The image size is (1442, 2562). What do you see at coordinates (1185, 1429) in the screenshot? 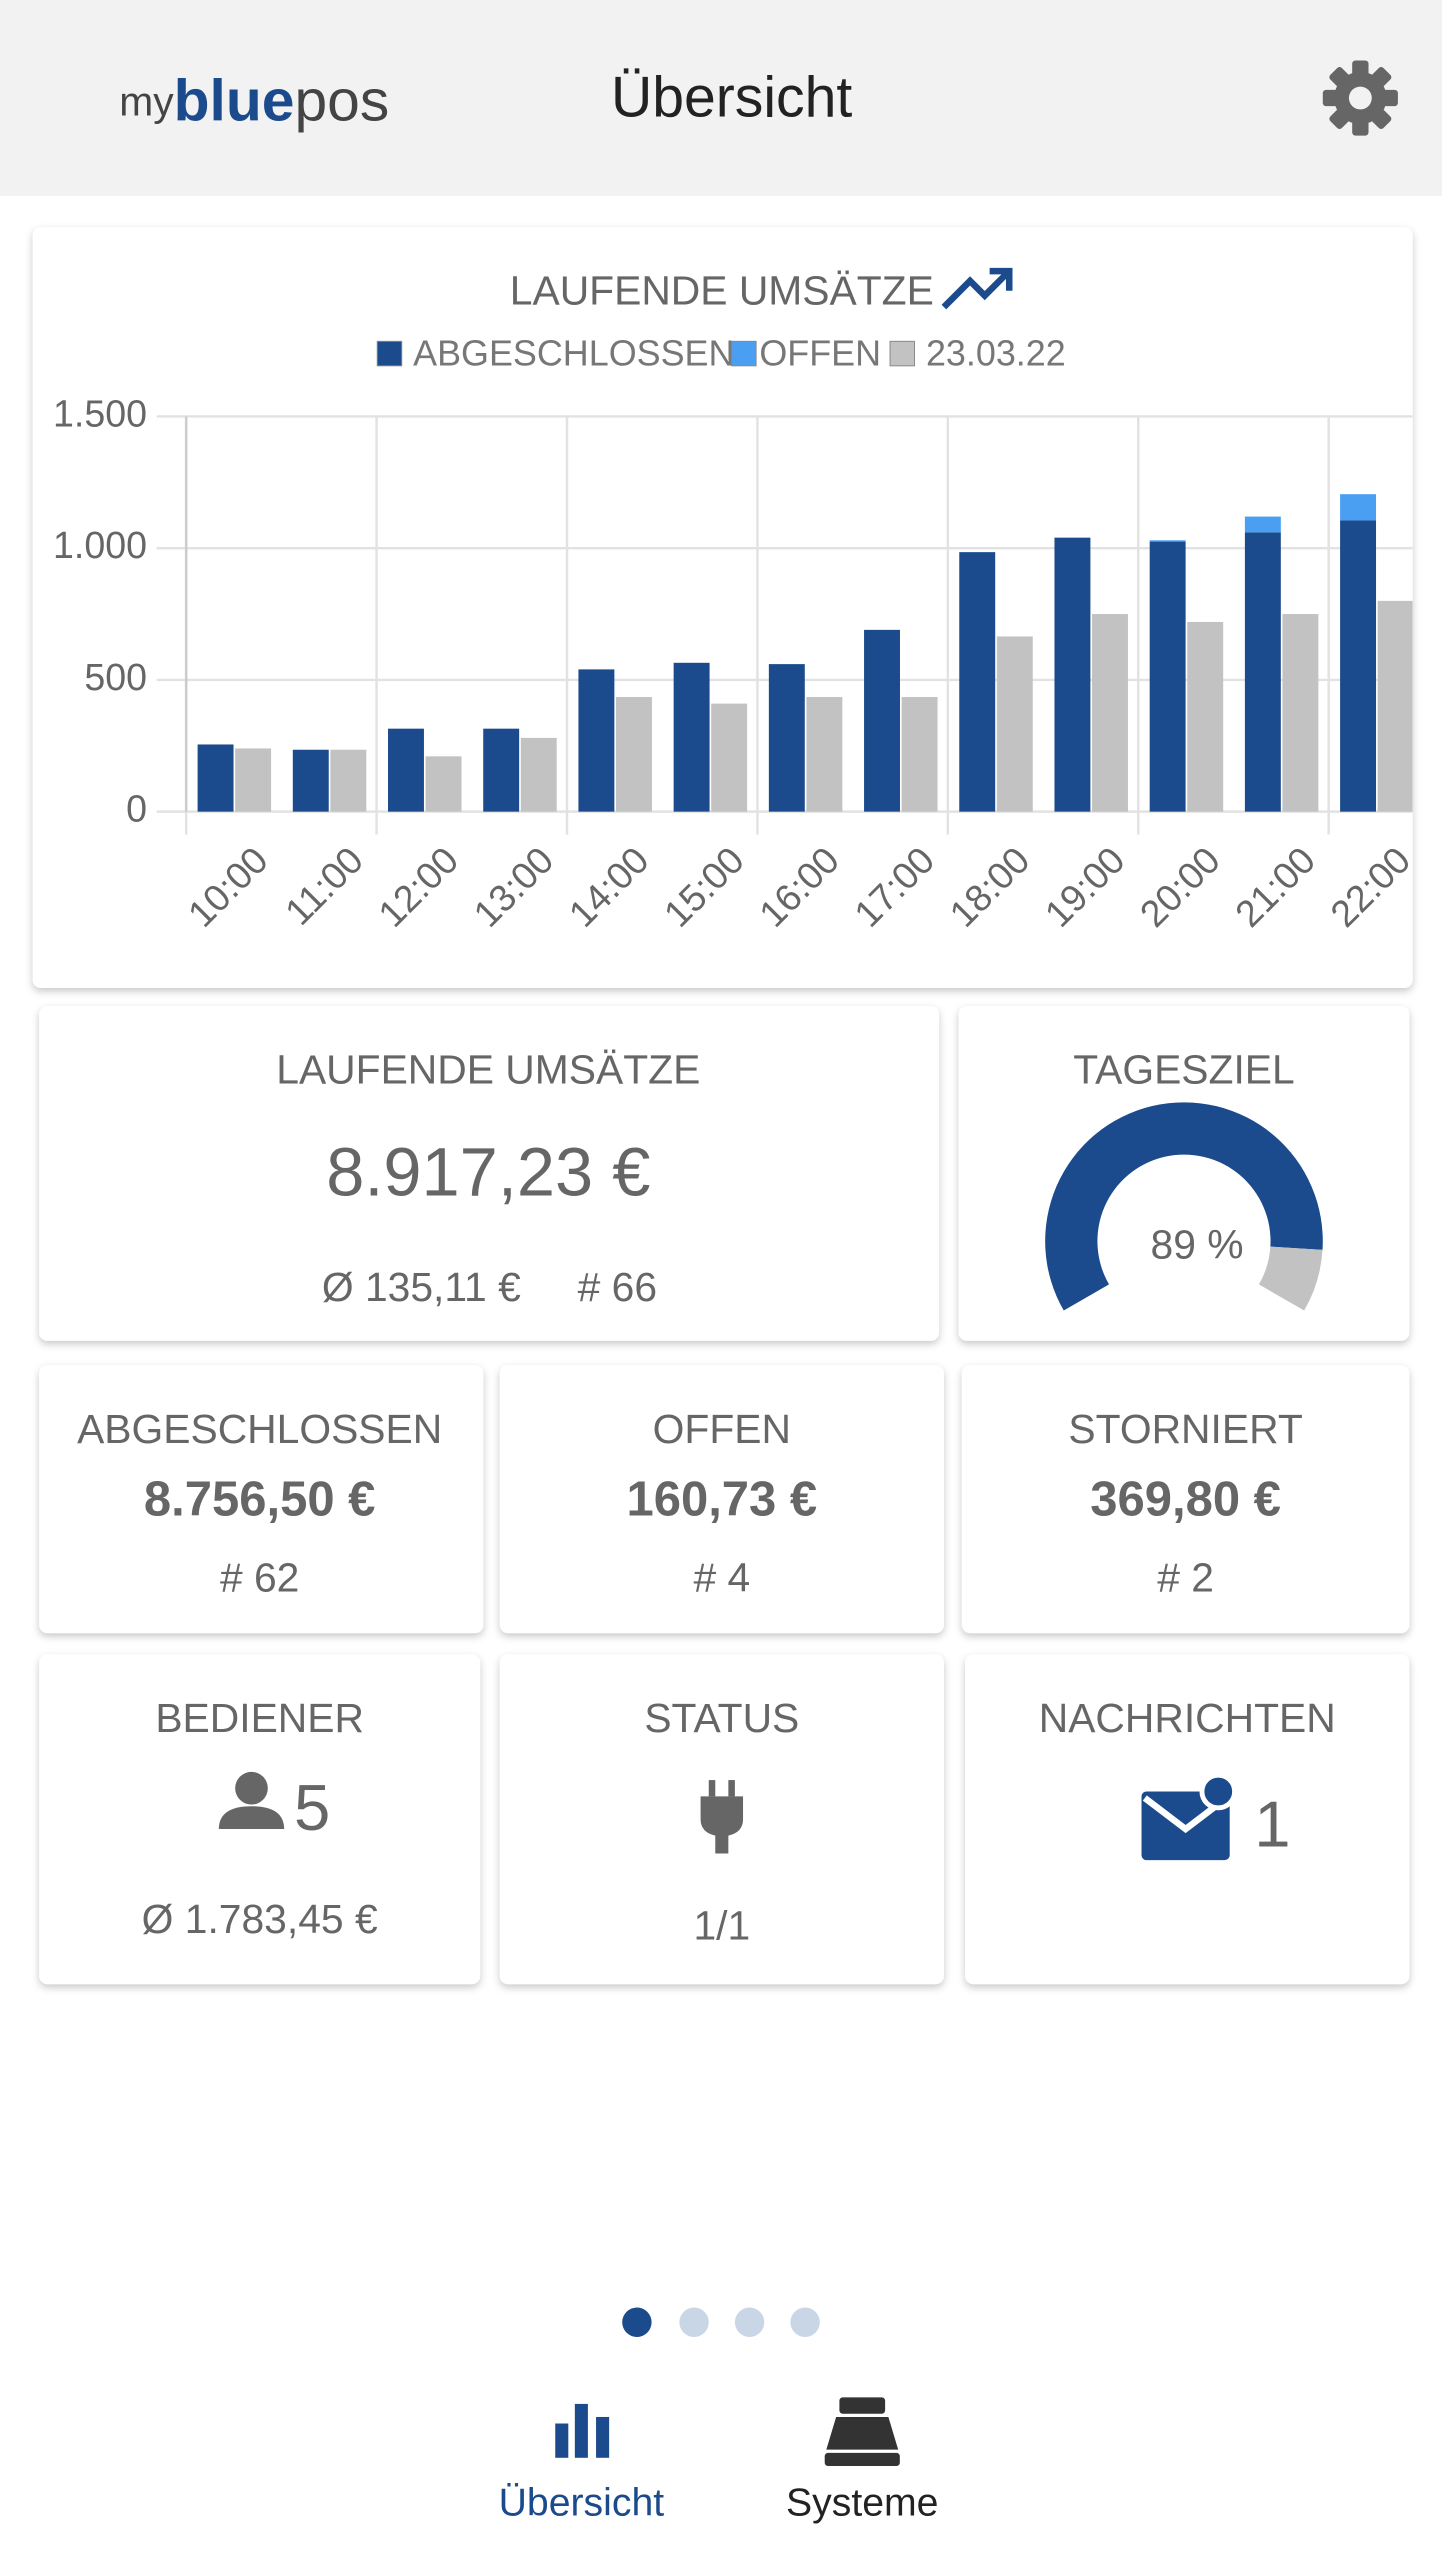
I see `card-title: STORNIERT` at bounding box center [1185, 1429].